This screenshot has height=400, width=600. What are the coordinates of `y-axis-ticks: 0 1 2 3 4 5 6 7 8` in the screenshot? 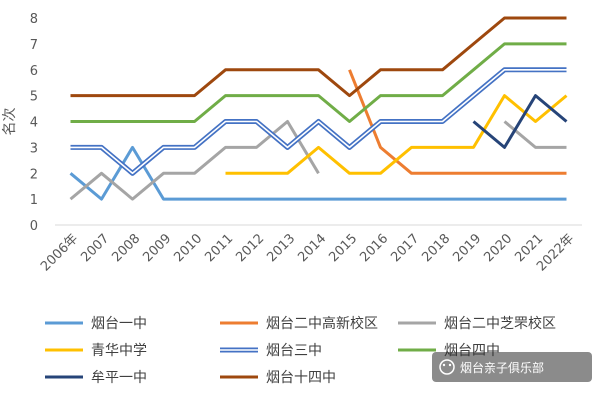 It's located at (34, 123).